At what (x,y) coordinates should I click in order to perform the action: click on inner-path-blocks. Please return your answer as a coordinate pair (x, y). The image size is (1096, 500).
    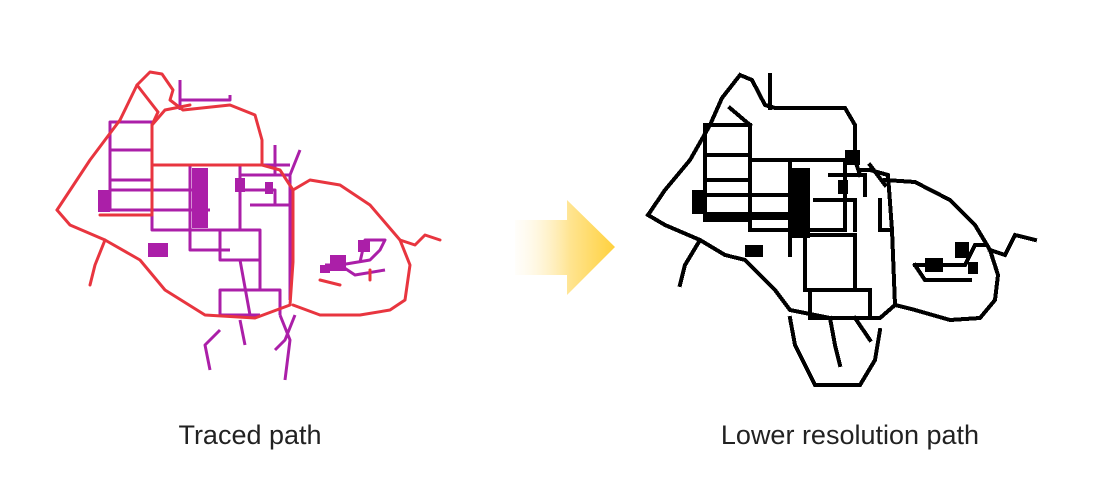
    Looking at the image, I should click on (234, 220).